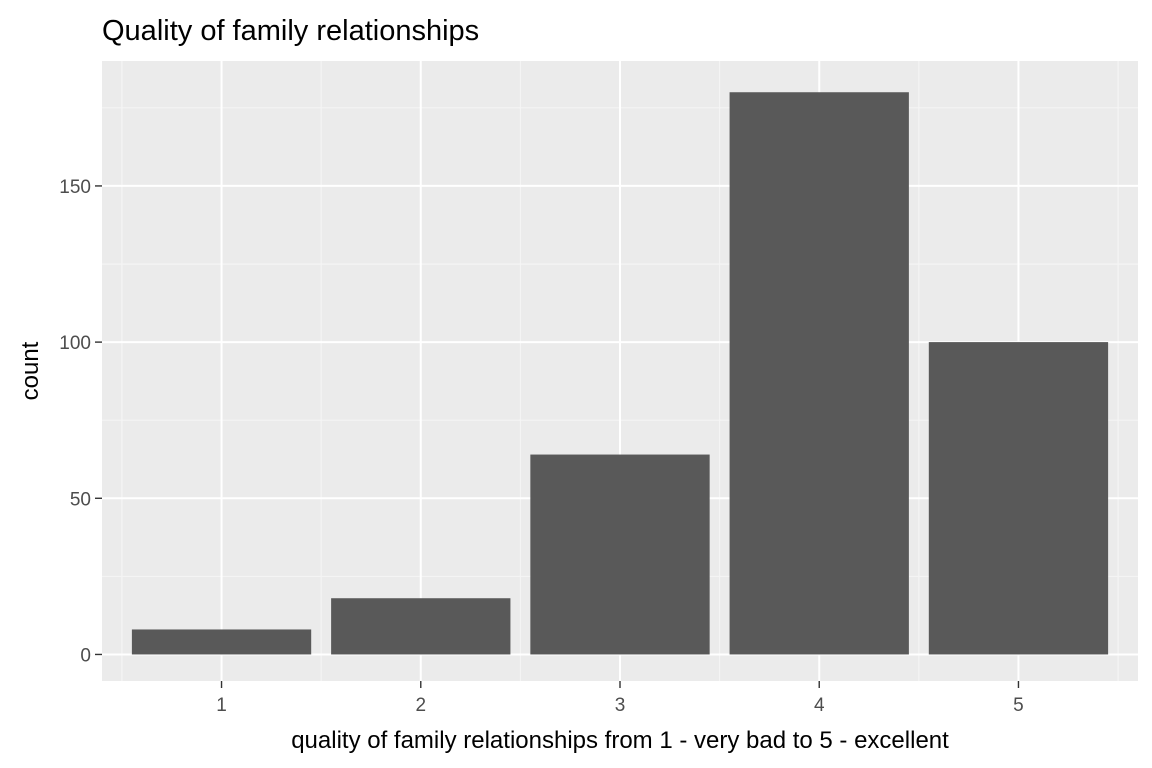  Describe the element at coordinates (30, 370) in the screenshot. I see `y-axis-title: count` at that location.